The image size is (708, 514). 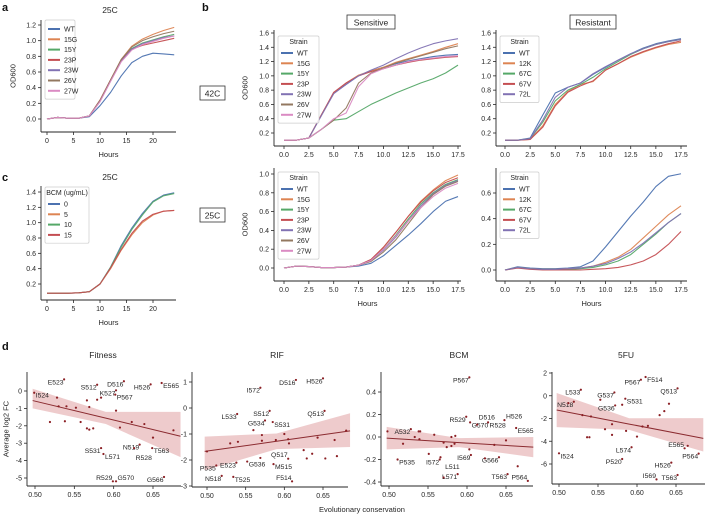 I want to click on row-header-box-42c, so click(x=212, y=93).